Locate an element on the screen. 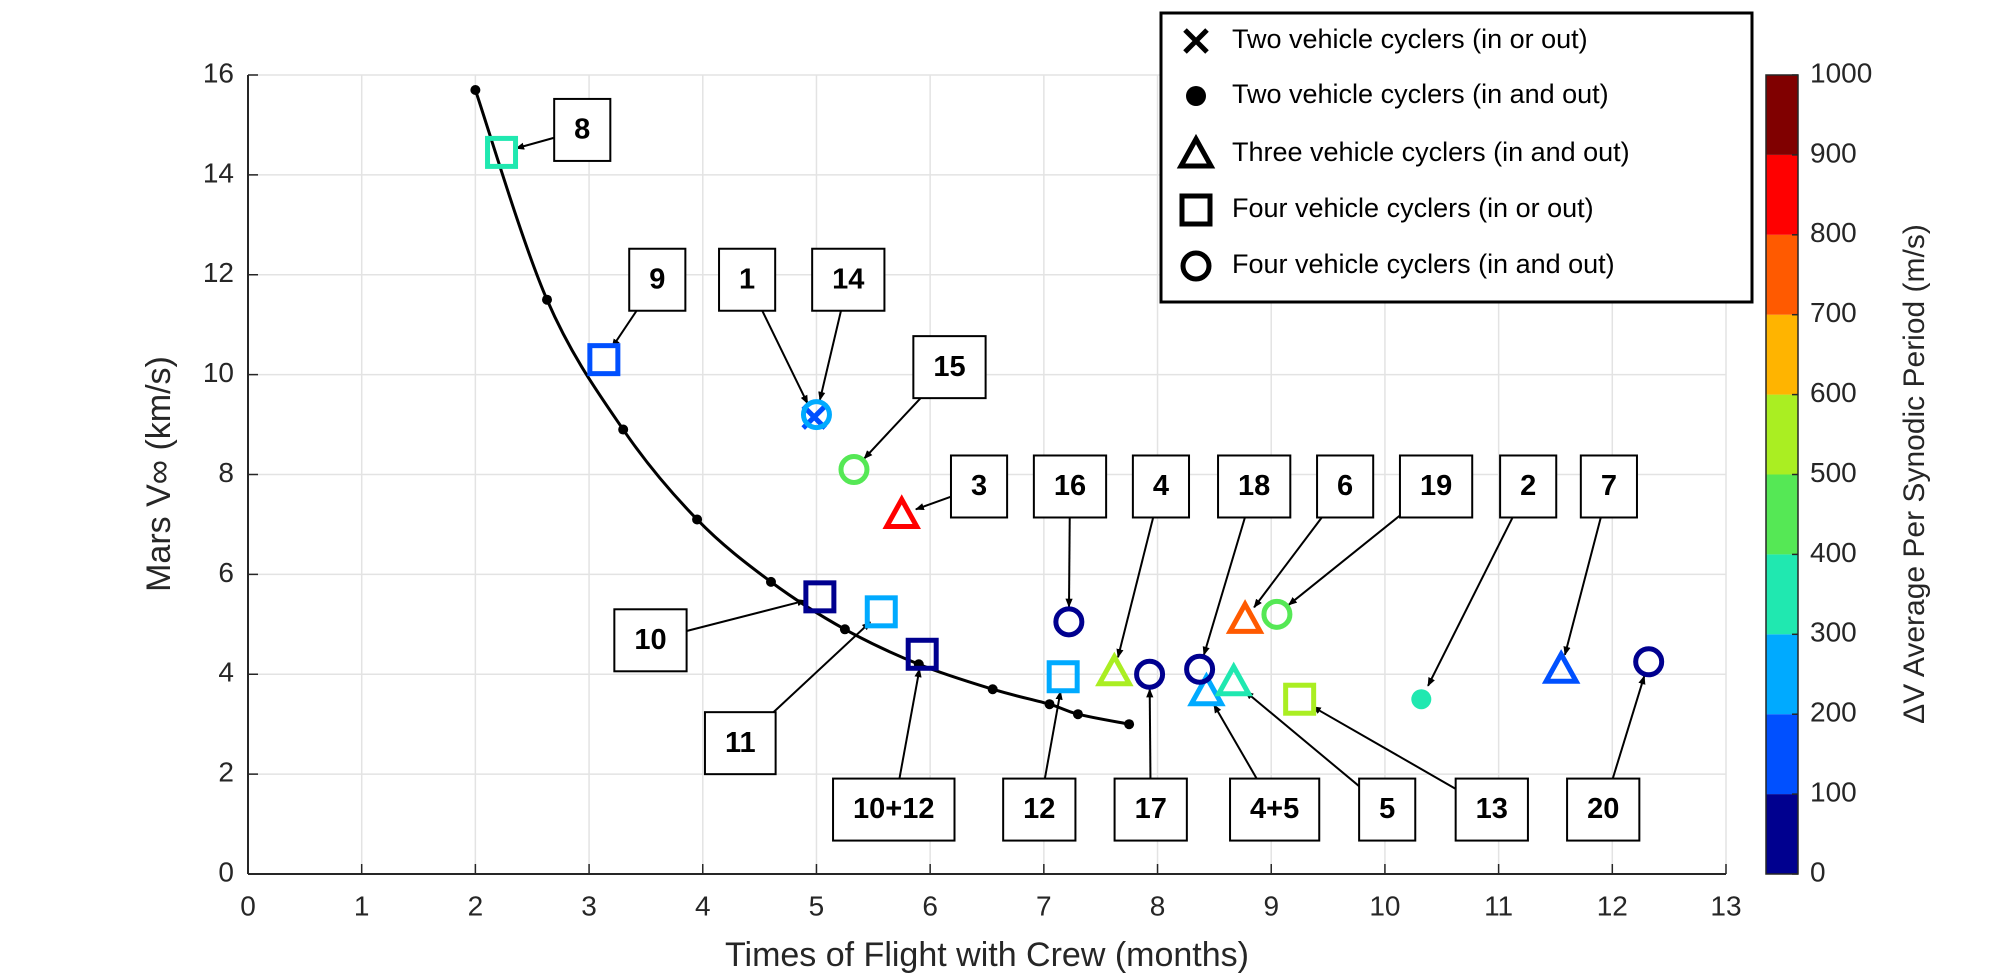 This screenshot has height=975, width=2000. legend-label: Two vehicle cyclers (in or out) is located at coordinates (1410, 39).